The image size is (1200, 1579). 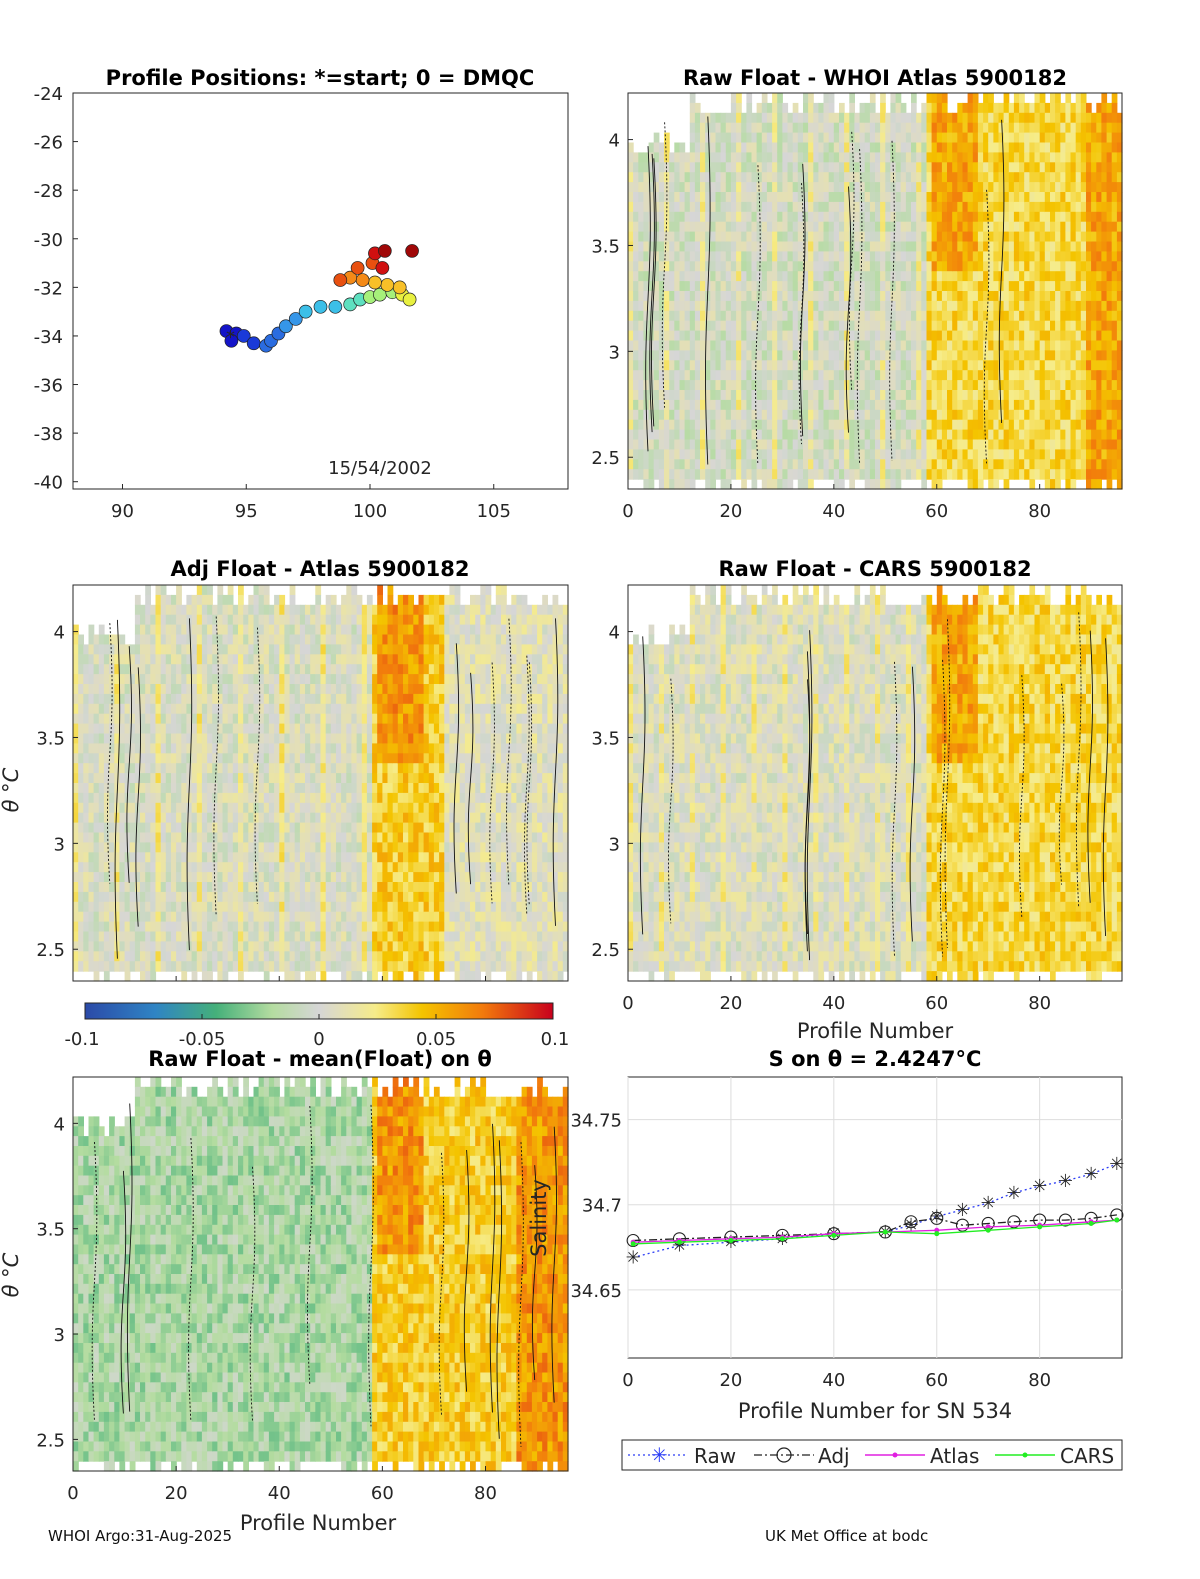 What do you see at coordinates (936, 511) in the screenshot?
I see `x-tick-label: 60` at bounding box center [936, 511].